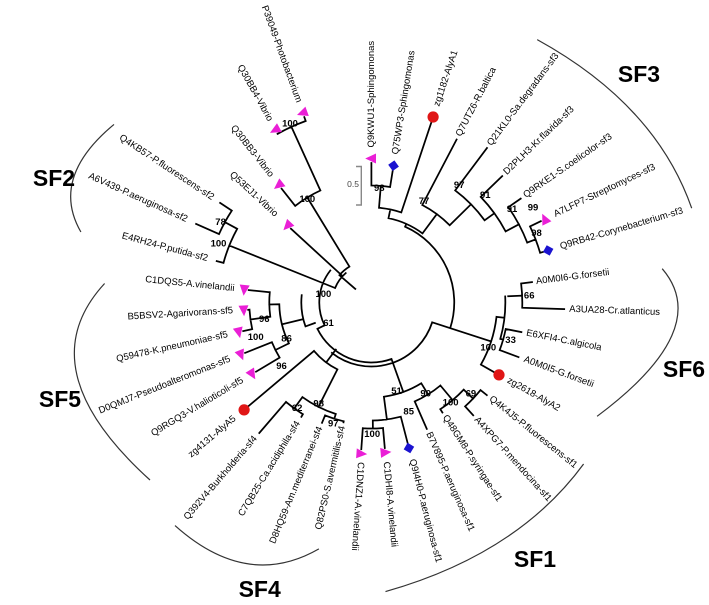 The height and width of the screenshot is (605, 709). I want to click on svg-text: SF2, so click(54, 178).